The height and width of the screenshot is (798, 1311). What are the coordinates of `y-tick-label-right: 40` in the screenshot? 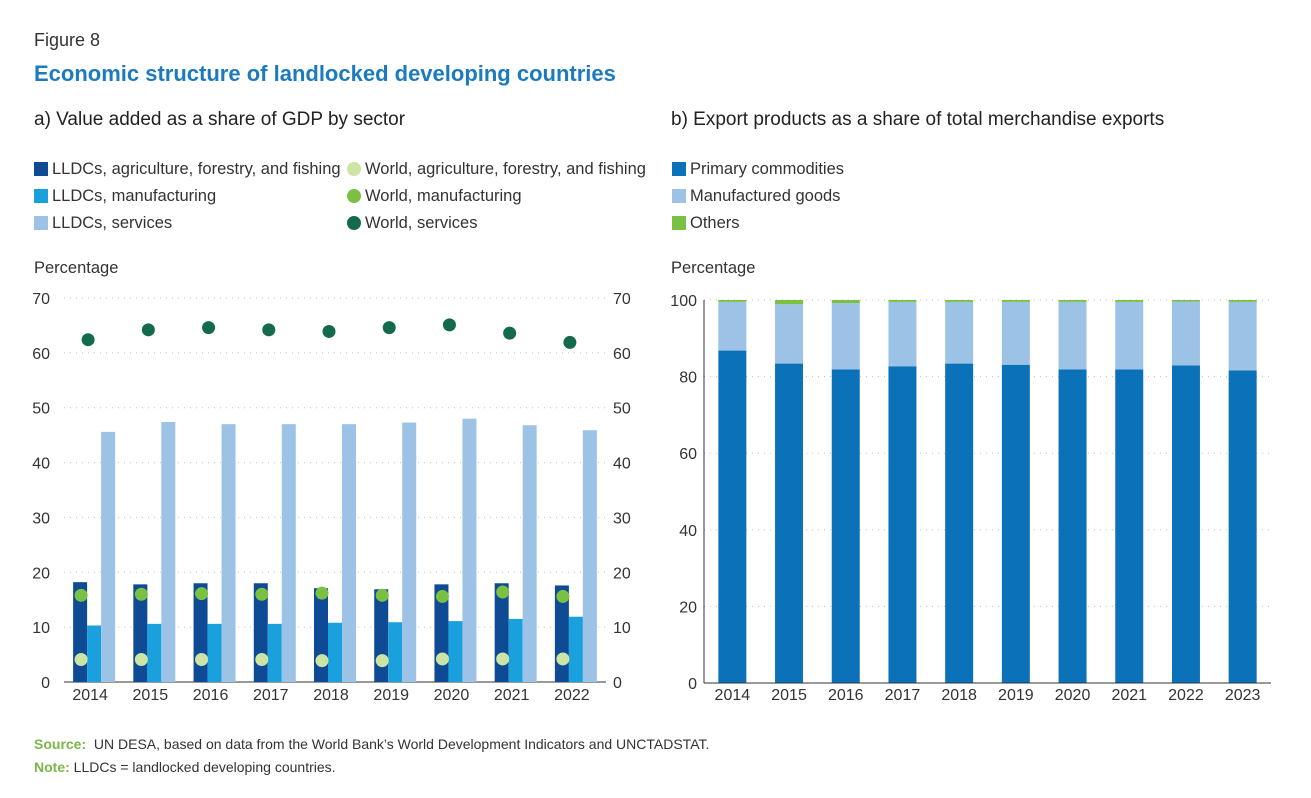 It's located at (622, 464).